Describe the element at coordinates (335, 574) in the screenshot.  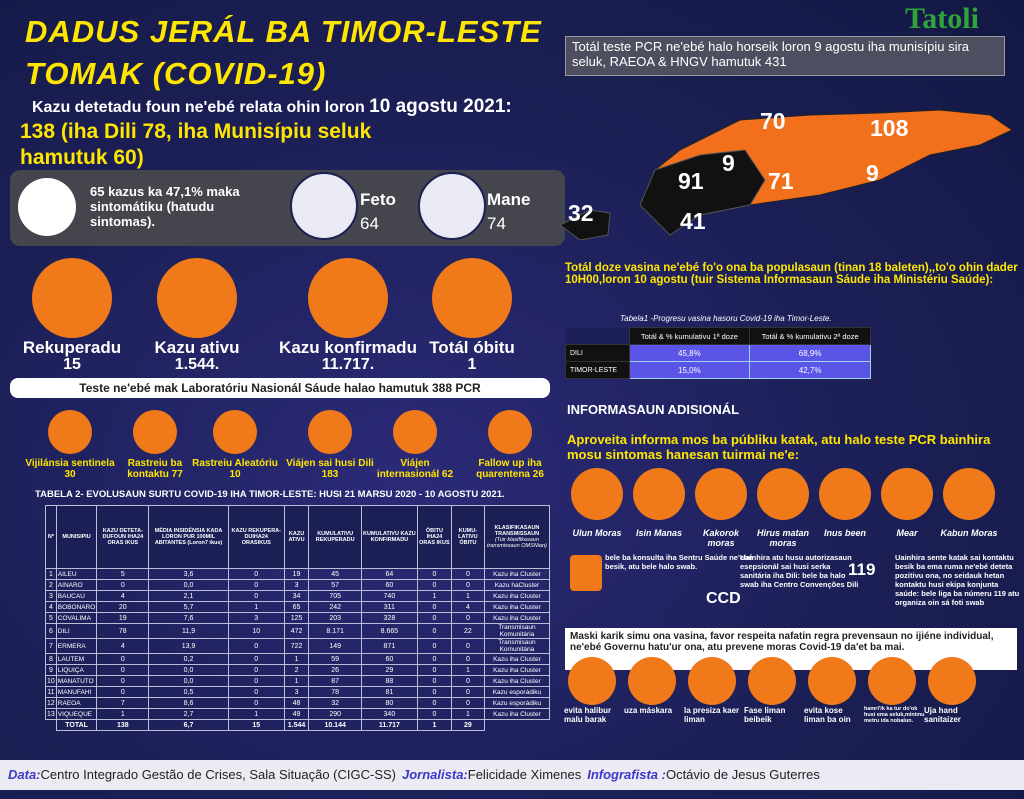
I see `cell: 45` at that location.